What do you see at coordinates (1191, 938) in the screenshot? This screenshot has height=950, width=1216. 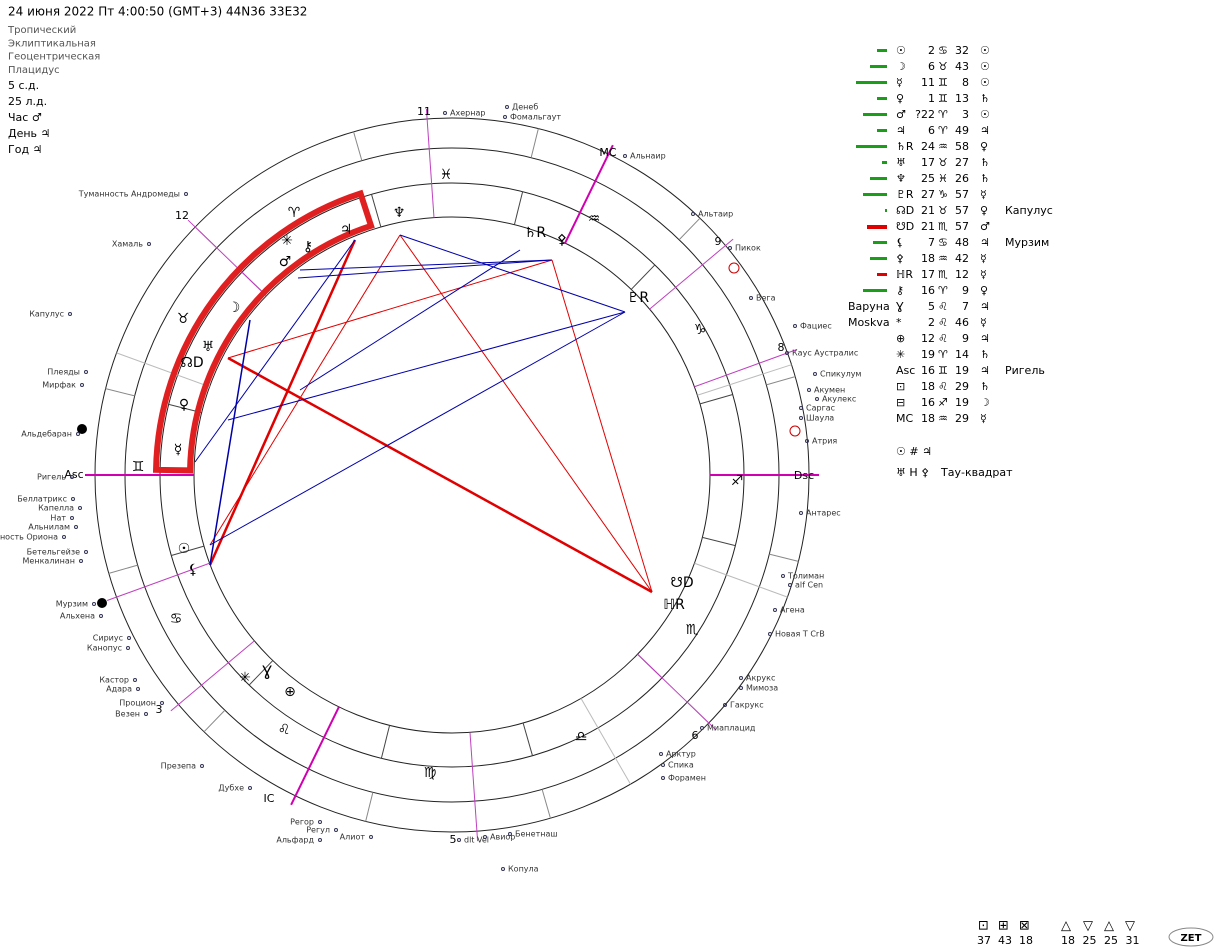 I see `logo: ZET` at bounding box center [1191, 938].